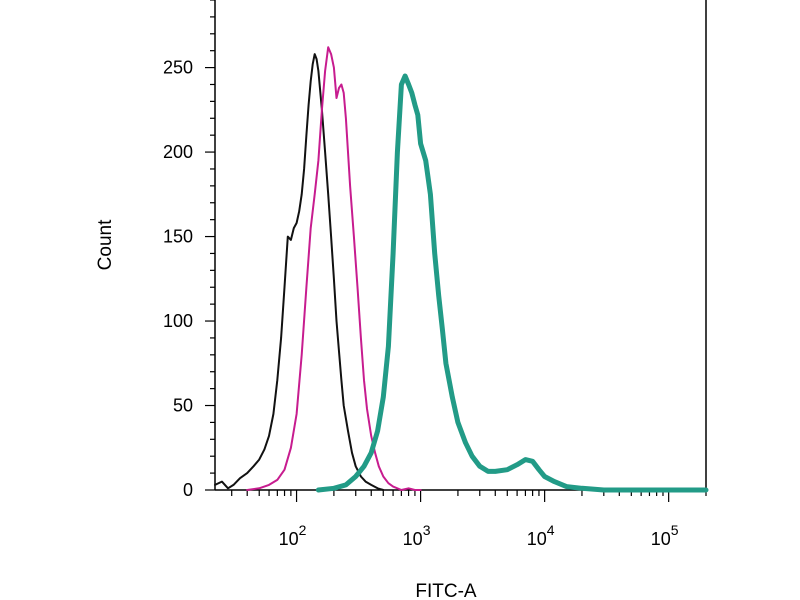 This screenshot has width=800, height=600. What do you see at coordinates (427, 530) in the screenshot?
I see `x-tick-exponent: 3` at bounding box center [427, 530].